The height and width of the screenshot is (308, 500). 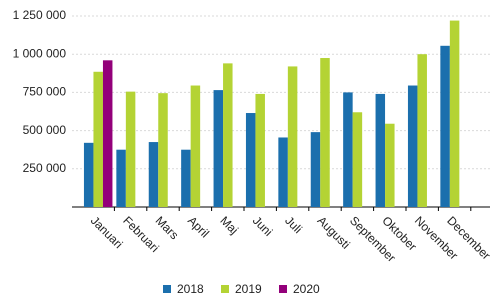 What do you see at coordinates (248, 289) in the screenshot?
I see `legend-label: 2019` at bounding box center [248, 289].